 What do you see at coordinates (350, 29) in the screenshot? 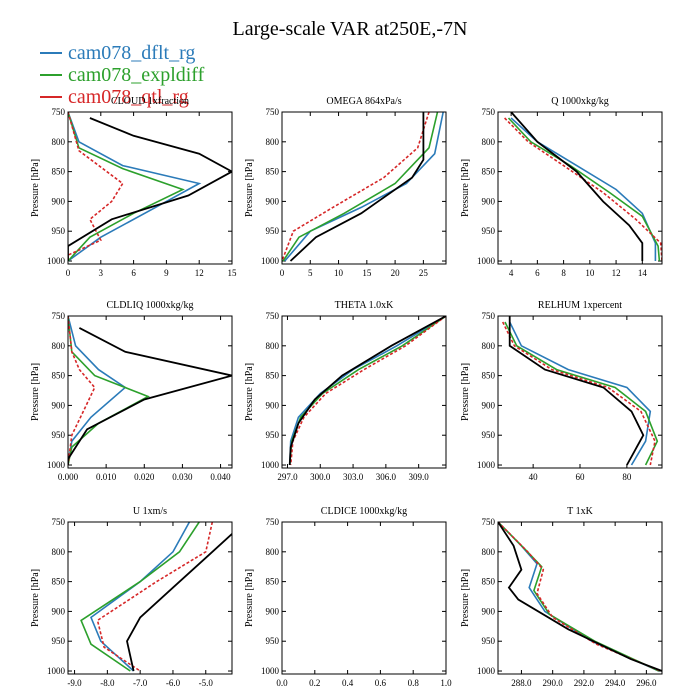
I see `figure-title: Large-scale VAR at250E,-7N` at bounding box center [350, 29].